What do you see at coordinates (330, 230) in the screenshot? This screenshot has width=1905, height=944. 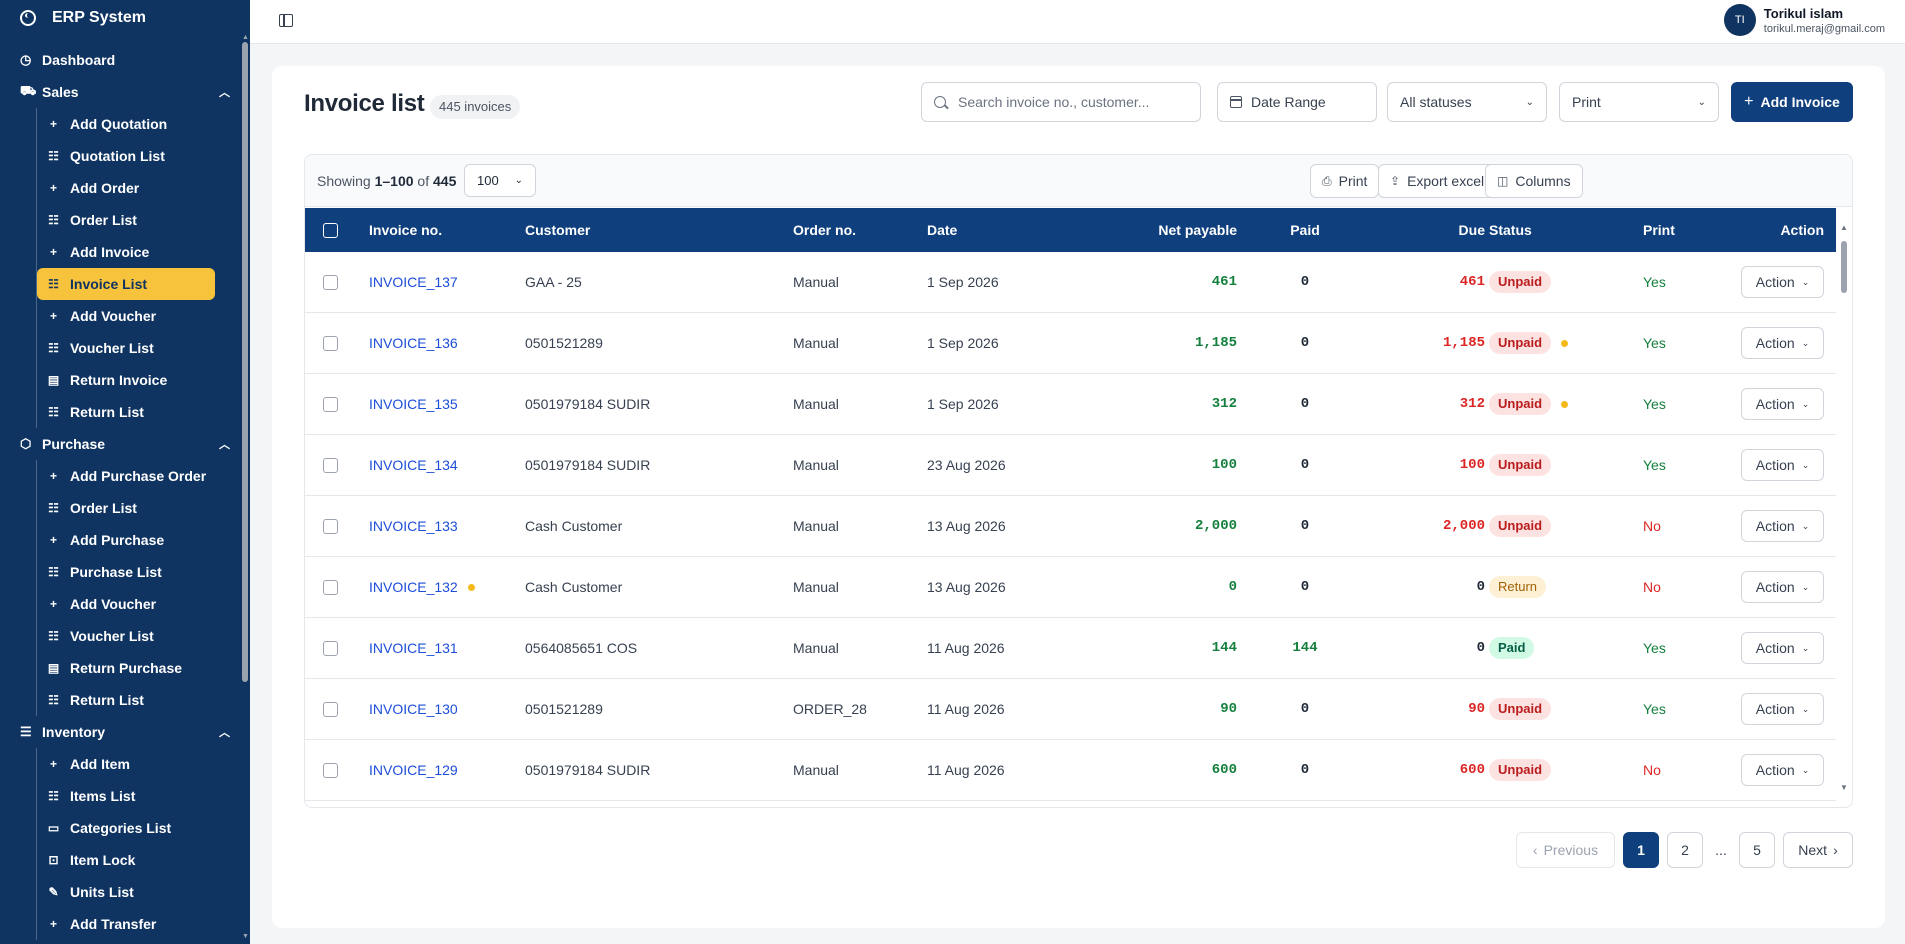 I see `select-all-checkbox` at bounding box center [330, 230].